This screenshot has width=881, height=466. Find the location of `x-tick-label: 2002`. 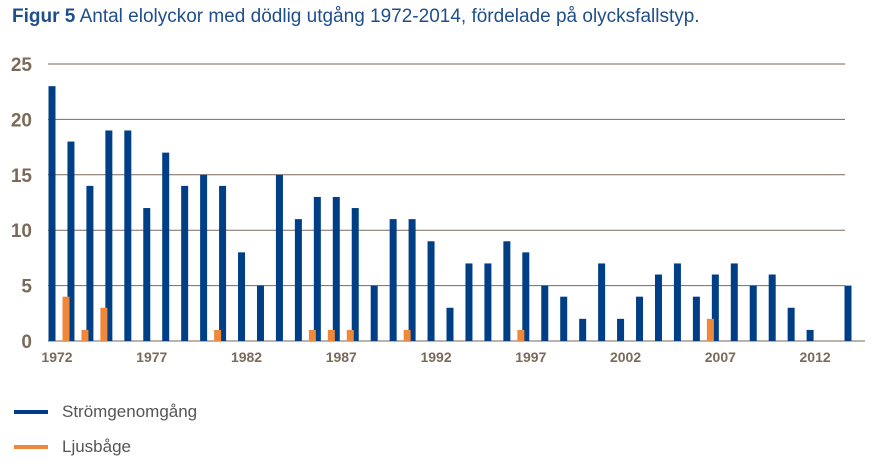

x-tick-label: 2002 is located at coordinates (625, 357).